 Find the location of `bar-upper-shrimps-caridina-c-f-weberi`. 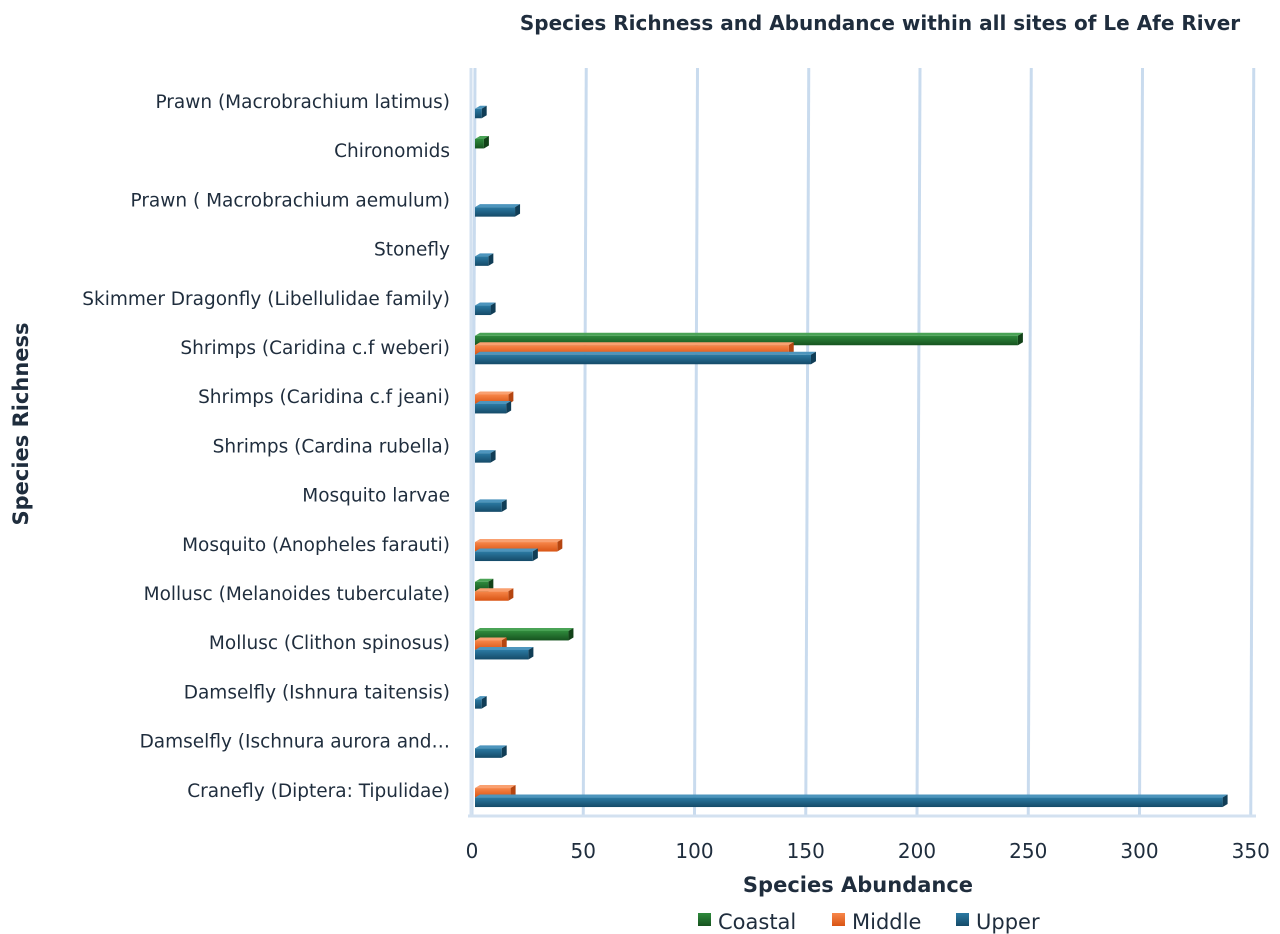

bar-upper-shrimps-caridina-c-f-weberi is located at coordinates (645, 358).